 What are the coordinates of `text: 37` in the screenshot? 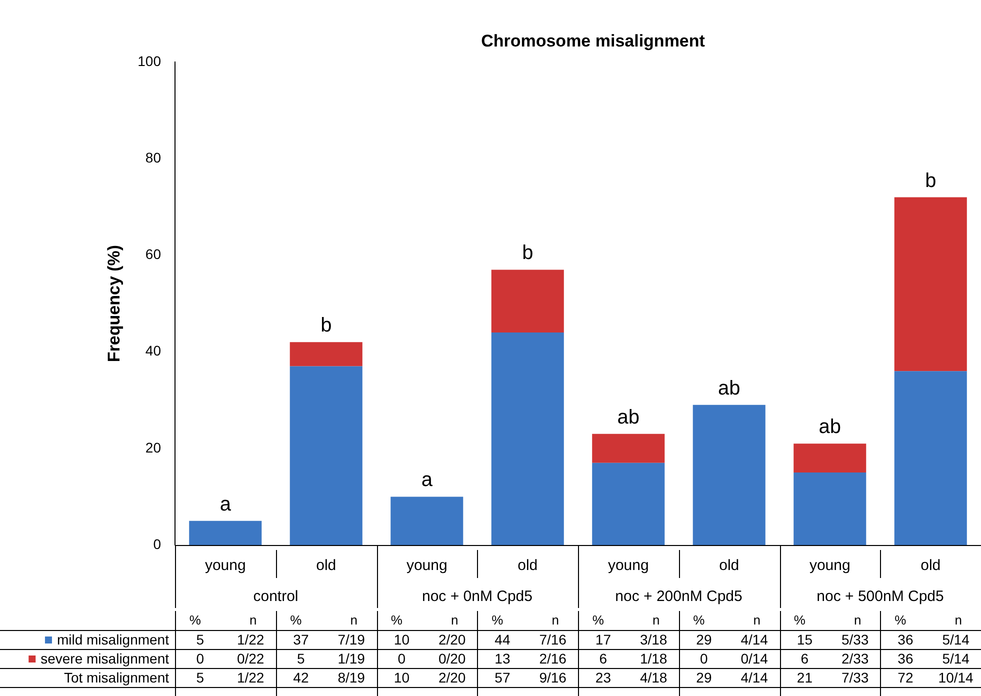 It's located at (301, 639).